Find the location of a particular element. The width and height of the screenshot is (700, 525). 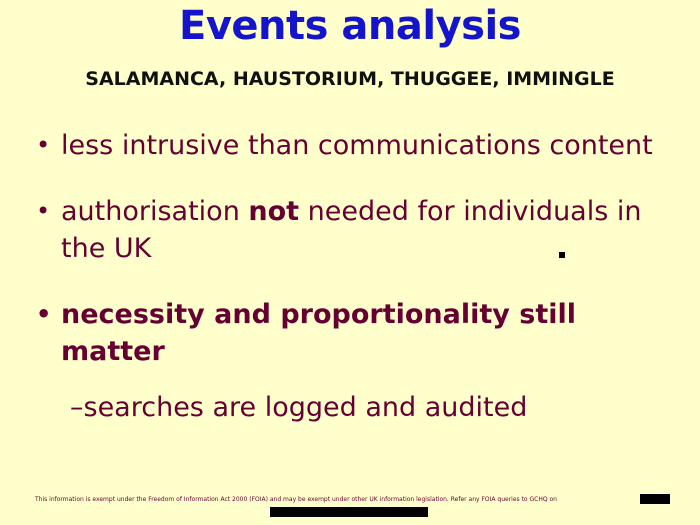

square-marker is located at coordinates (562, 255).